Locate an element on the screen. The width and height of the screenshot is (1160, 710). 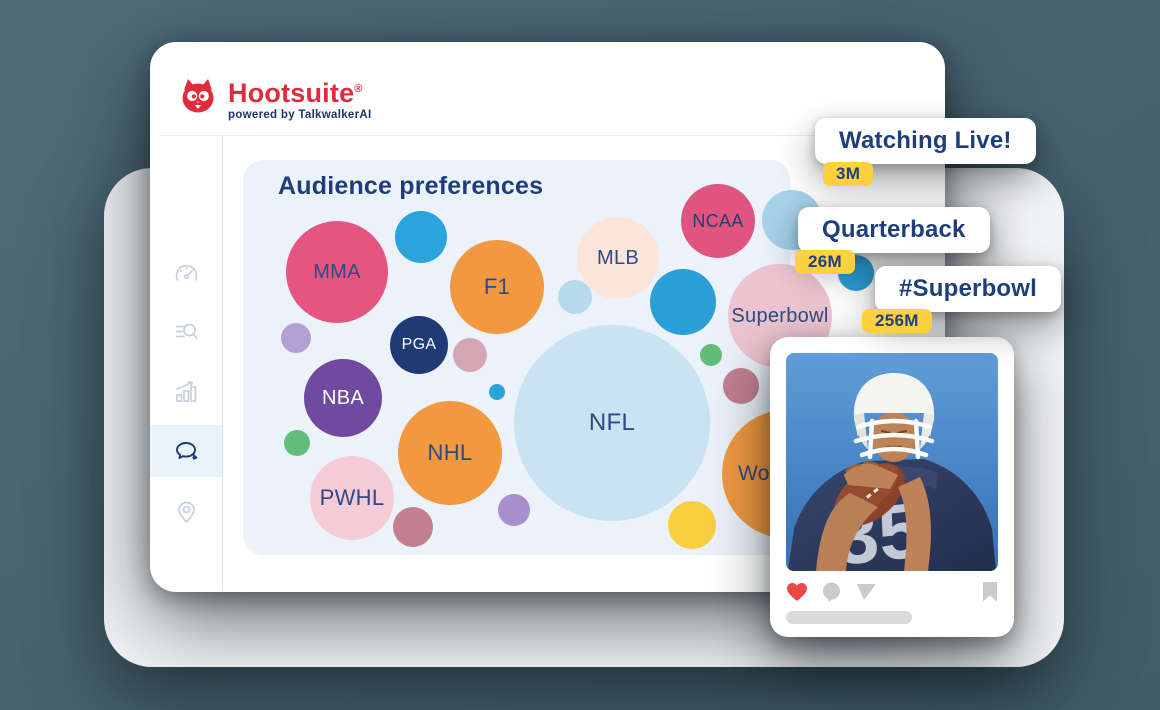
bubble-nba: NBA is located at coordinates (343, 398).